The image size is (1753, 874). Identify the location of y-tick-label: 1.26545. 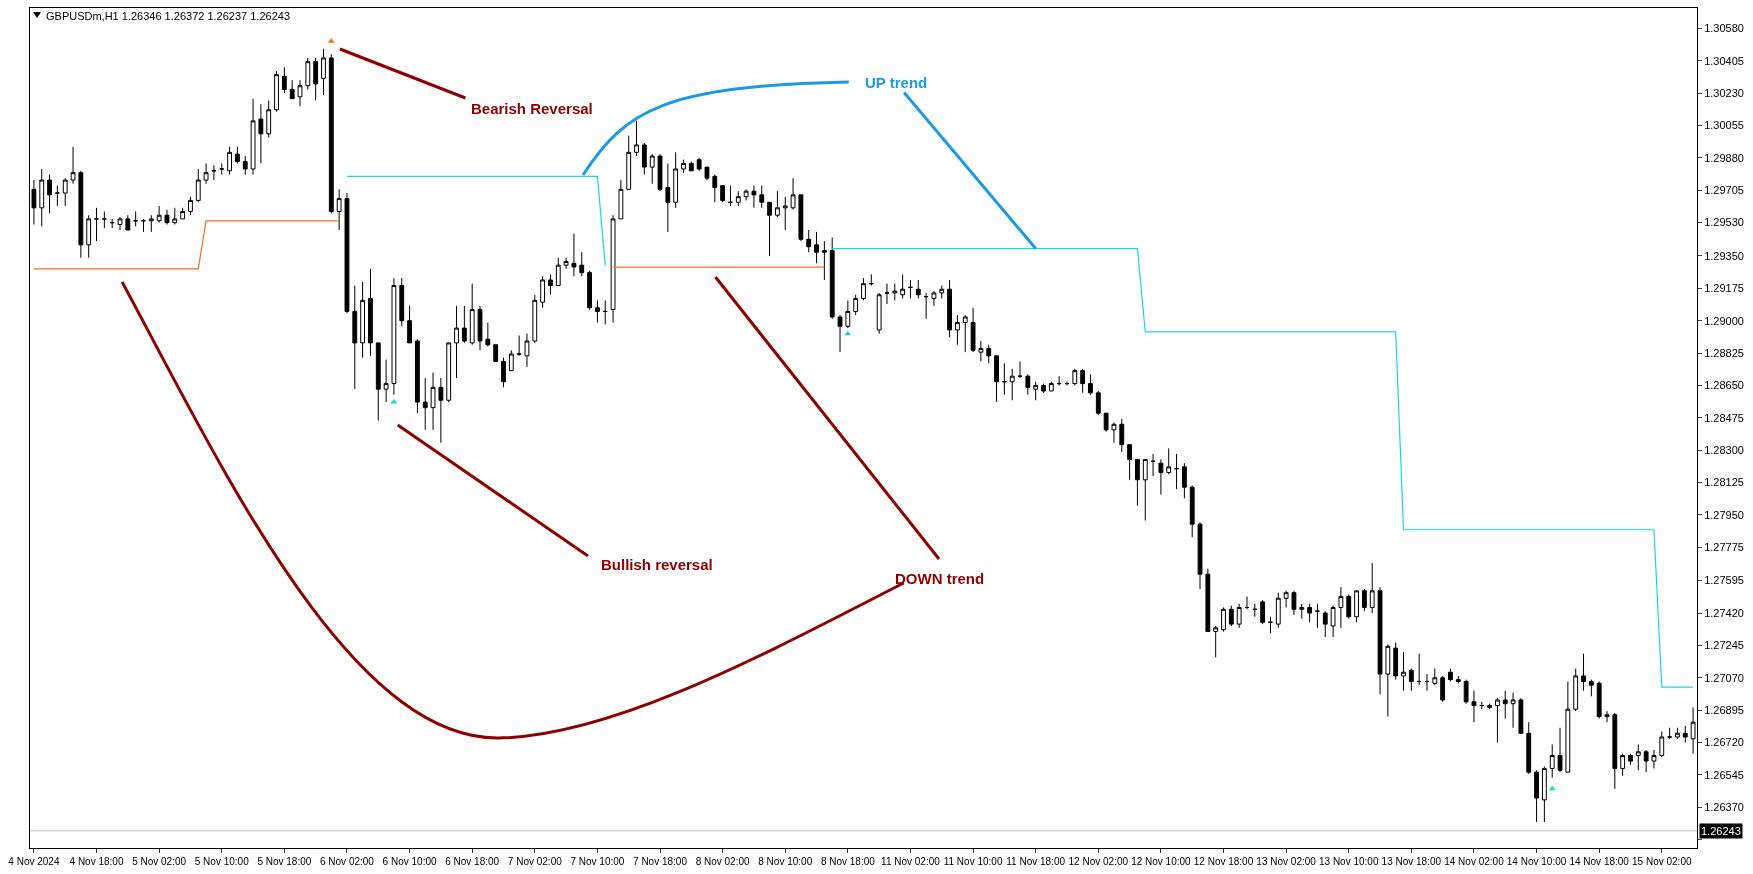
(1724, 774).